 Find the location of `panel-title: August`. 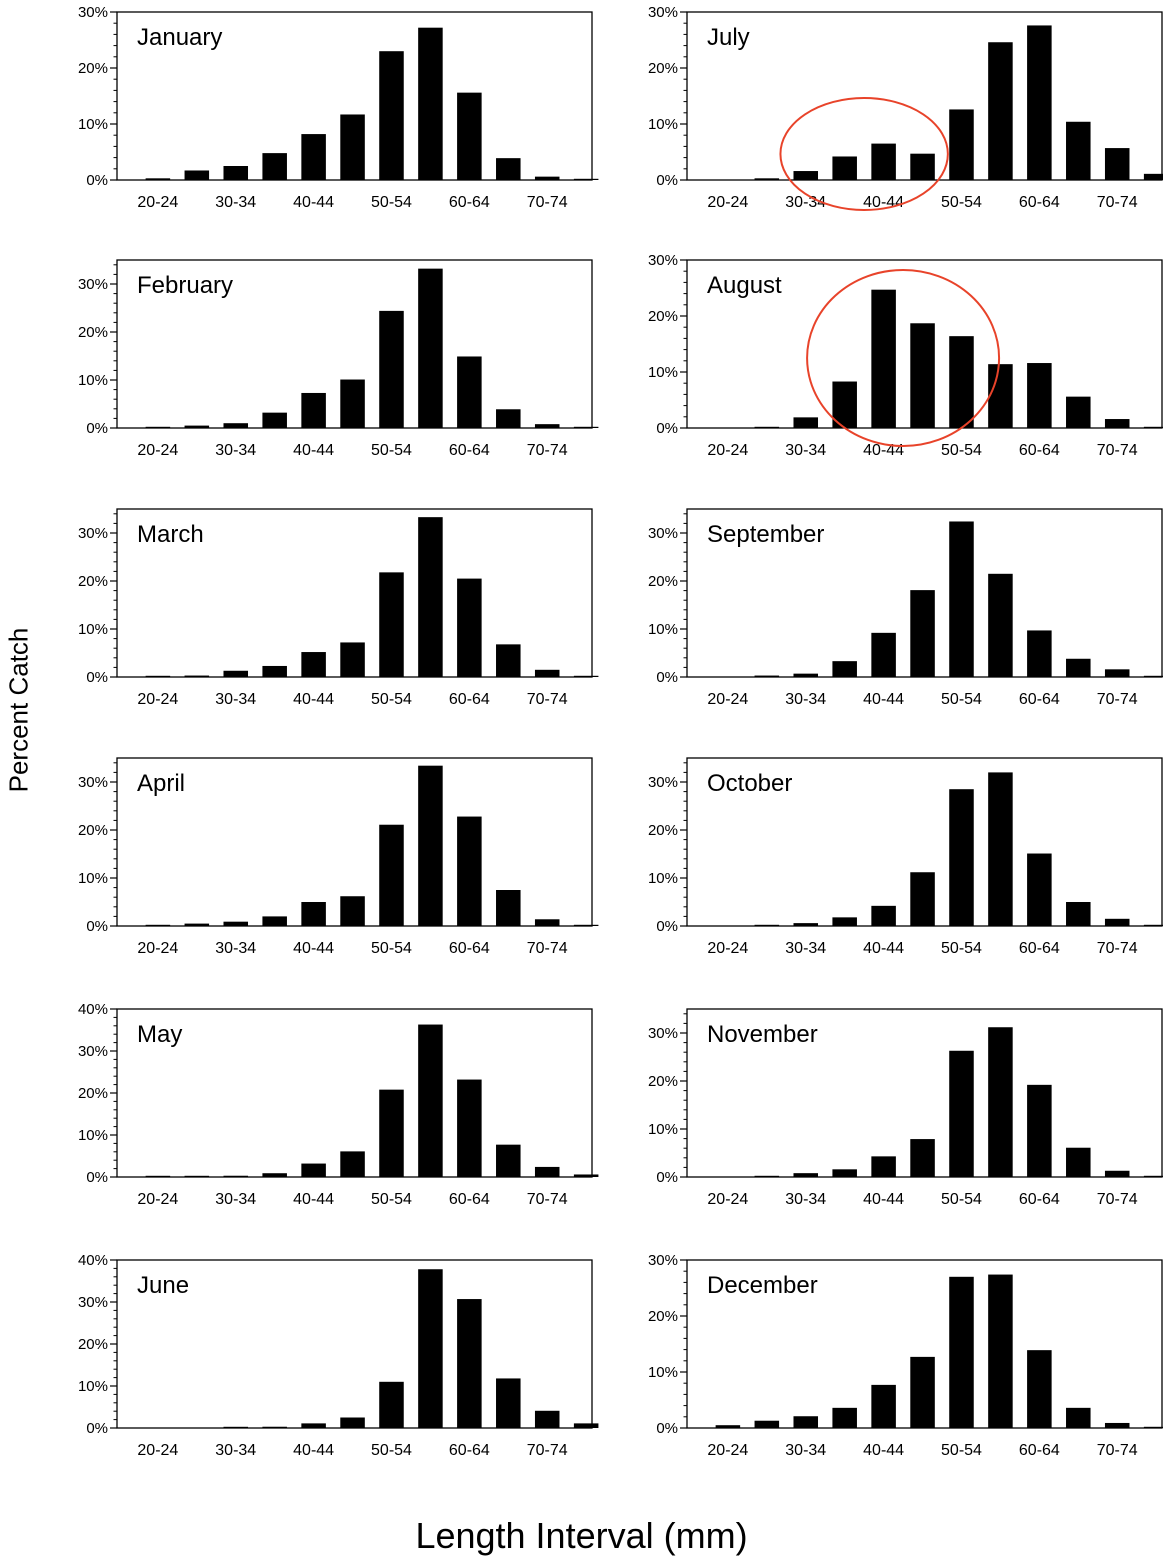

panel-title: August is located at coordinates (744, 285).